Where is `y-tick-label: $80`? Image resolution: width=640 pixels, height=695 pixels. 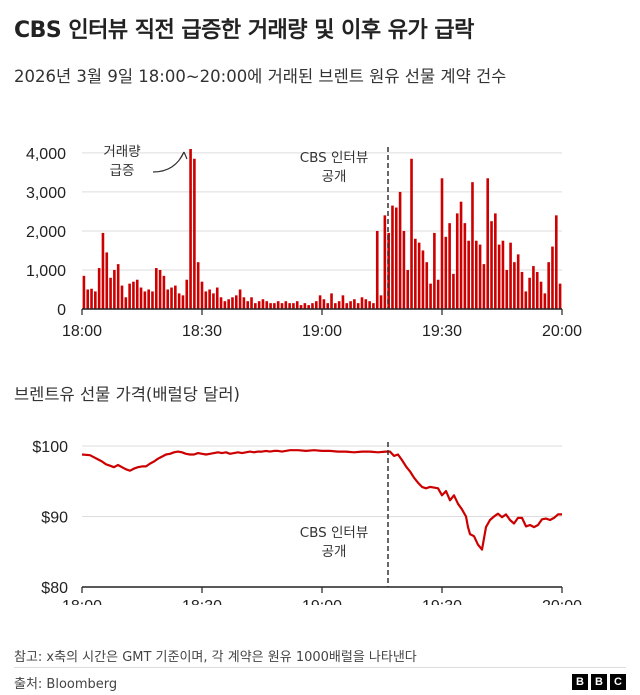
y-tick-label: $80 is located at coordinates (54, 588).